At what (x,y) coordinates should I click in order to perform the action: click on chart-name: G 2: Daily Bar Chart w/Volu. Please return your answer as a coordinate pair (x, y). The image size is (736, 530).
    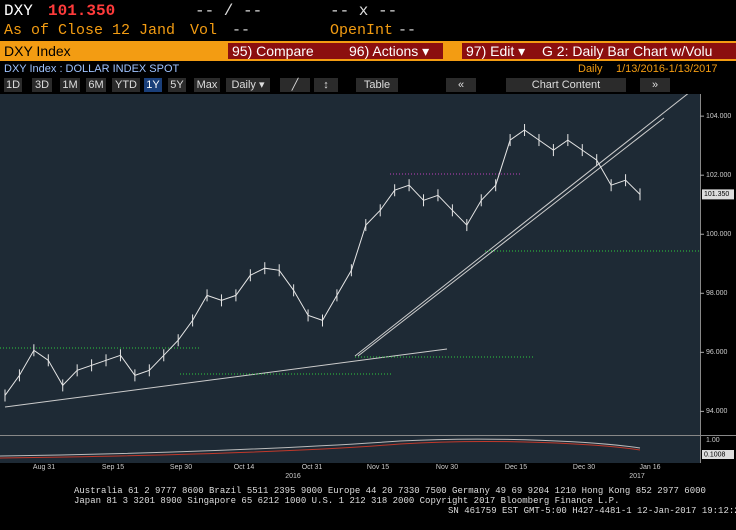
    Looking at the image, I should click on (637, 51).